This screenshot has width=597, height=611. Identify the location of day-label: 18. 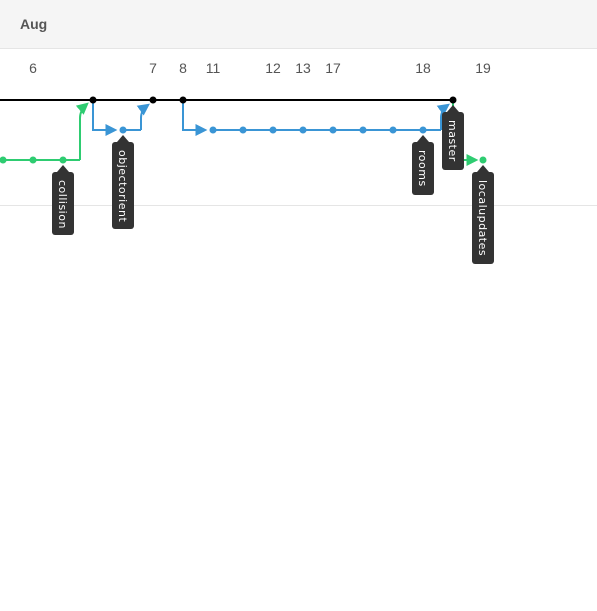
(423, 68).